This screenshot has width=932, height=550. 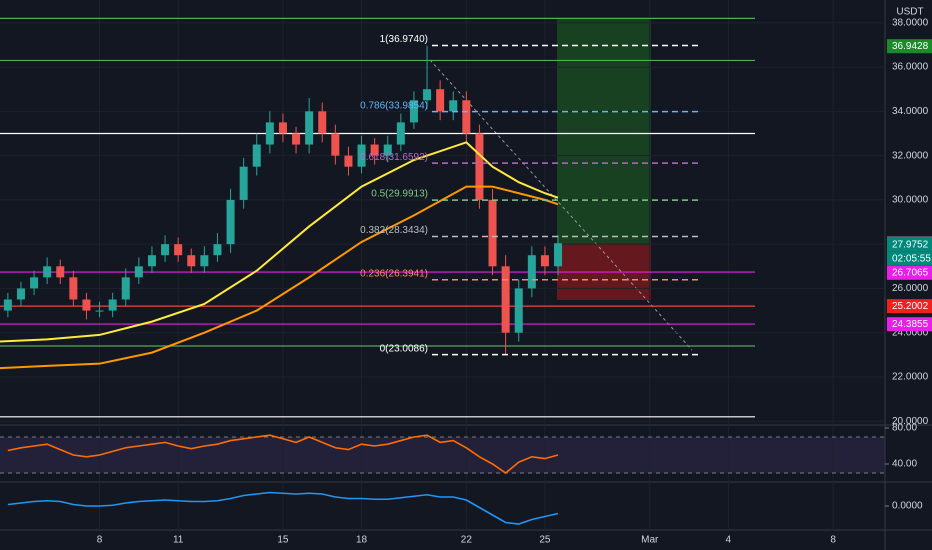 What do you see at coordinates (467, 540) in the screenshot?
I see `x-tick-label: 22` at bounding box center [467, 540].